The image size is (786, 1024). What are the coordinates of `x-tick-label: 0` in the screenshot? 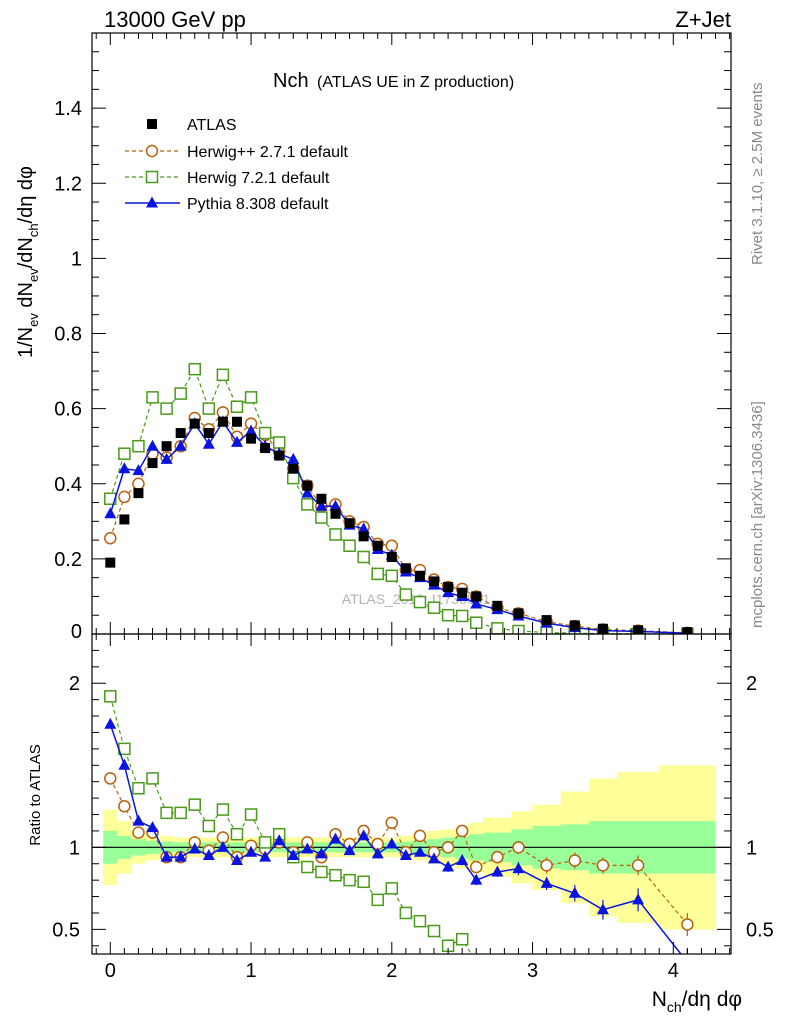 It's located at (110, 971).